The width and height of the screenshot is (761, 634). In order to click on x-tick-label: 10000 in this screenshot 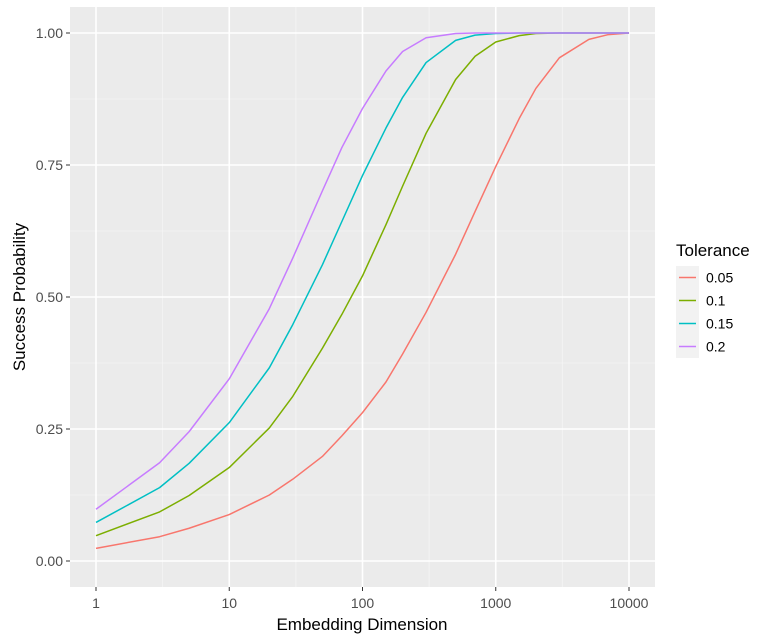, I will do `click(629, 603)`.